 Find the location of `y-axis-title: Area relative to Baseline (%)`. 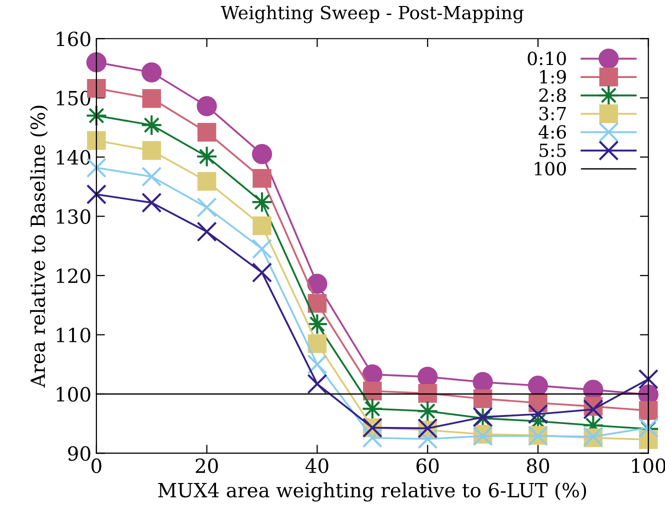

y-axis-title: Area relative to Baseline (%) is located at coordinates (39, 247).